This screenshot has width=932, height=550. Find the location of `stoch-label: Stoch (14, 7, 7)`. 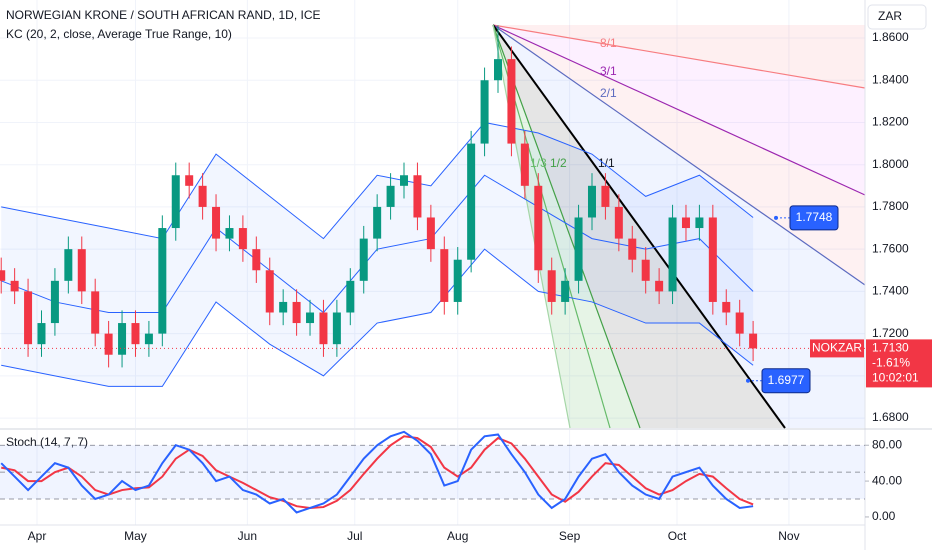

stoch-label: Stoch (14, 7, 7) is located at coordinates (47, 442).